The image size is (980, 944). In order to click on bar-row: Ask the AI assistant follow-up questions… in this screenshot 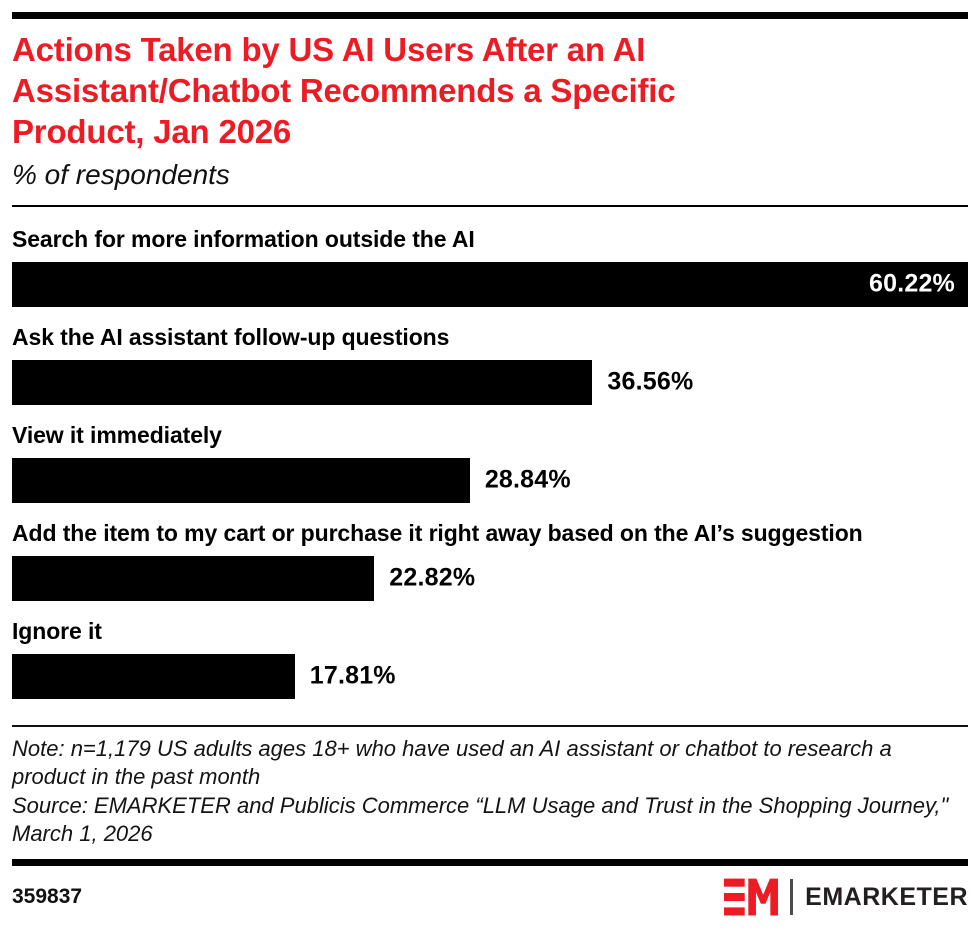, I will do `click(490, 364)`.